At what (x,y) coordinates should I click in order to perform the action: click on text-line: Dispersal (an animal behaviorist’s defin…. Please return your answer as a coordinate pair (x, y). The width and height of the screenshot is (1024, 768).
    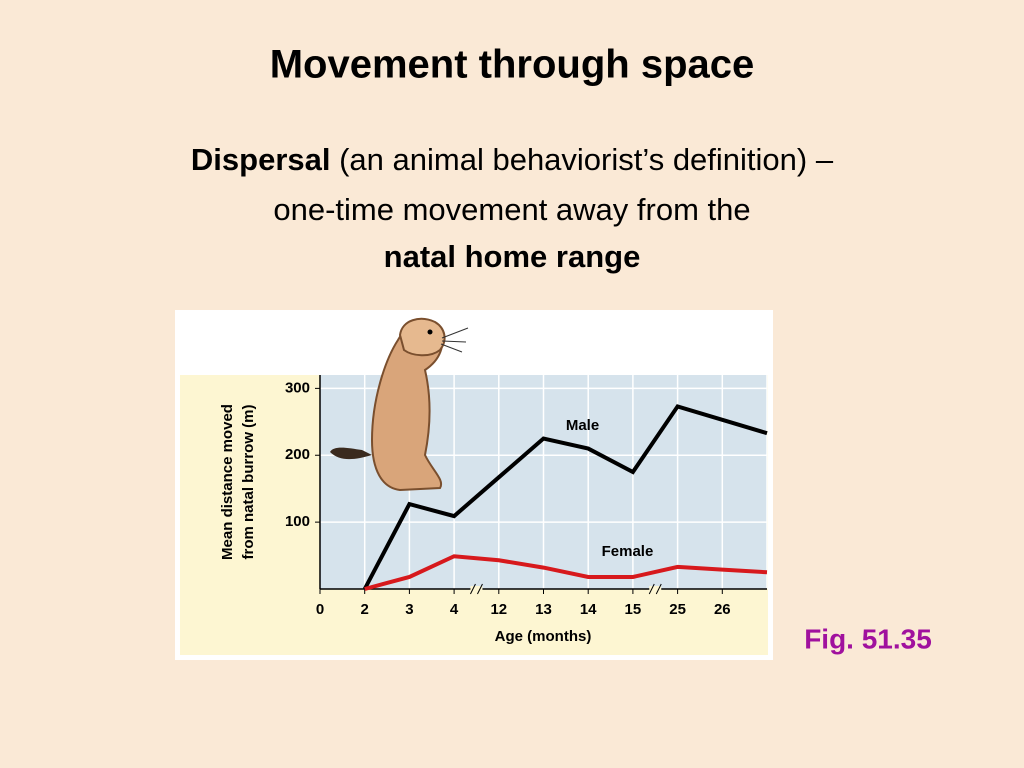
    Looking at the image, I should click on (512, 159).